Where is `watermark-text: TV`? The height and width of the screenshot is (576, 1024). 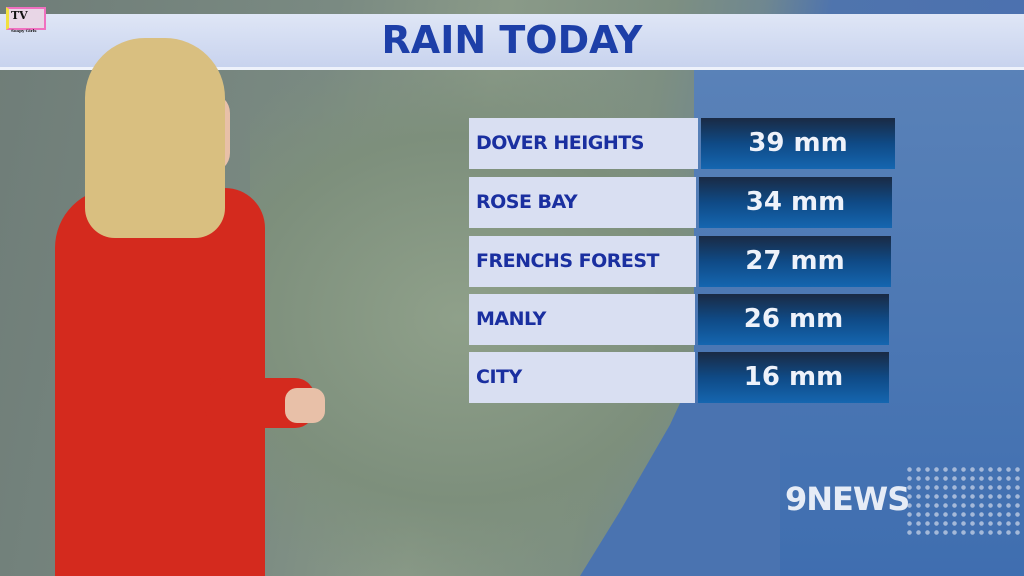
watermark-text: TV is located at coordinates (19, 15).